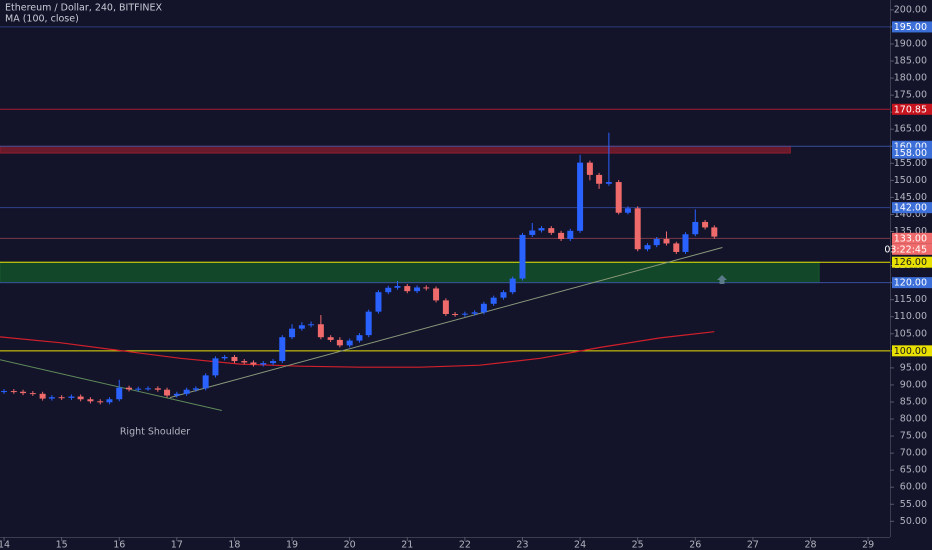 The image size is (932, 550). Describe the element at coordinates (910, 109) in the screenshot. I see `level-label: 170.85` at that location.